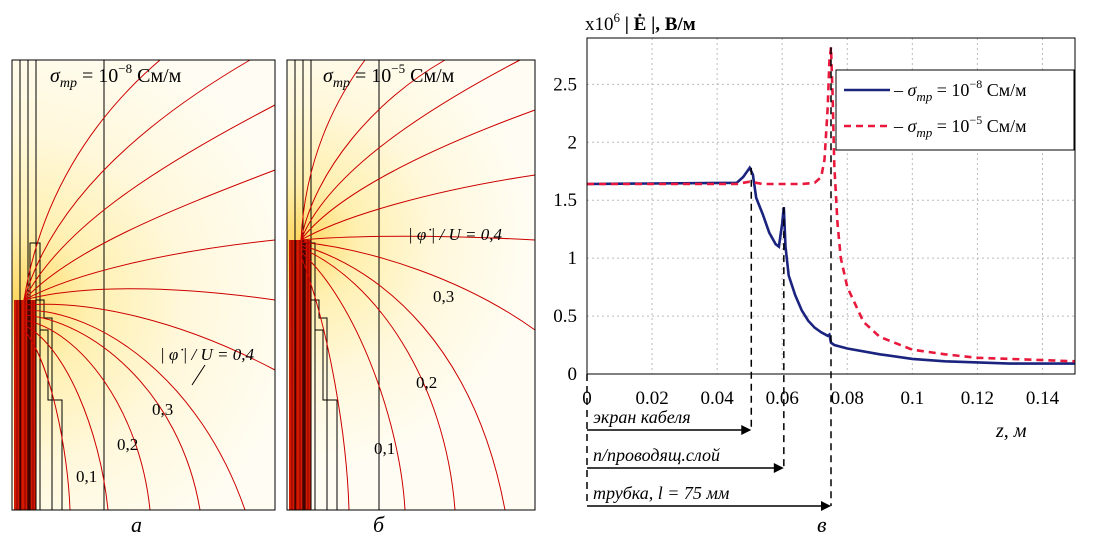  What do you see at coordinates (718, 398) in the screenshot?
I see `x-tick-label: 0.04` at bounding box center [718, 398].